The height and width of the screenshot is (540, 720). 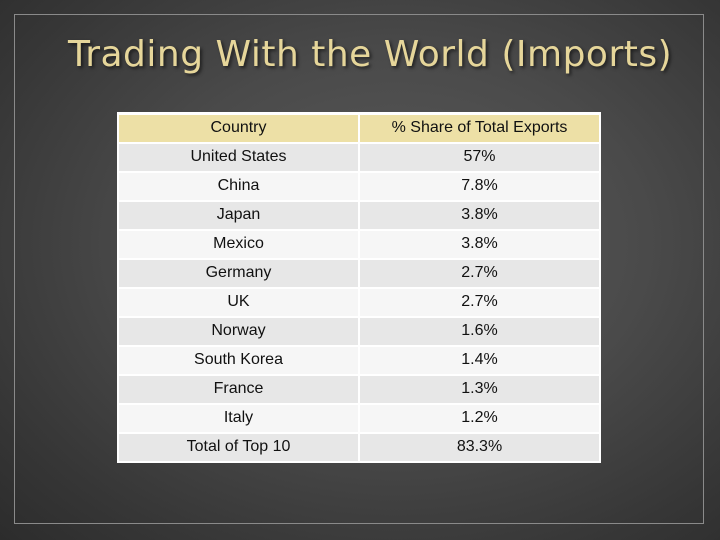 I want to click on table-row: Norway 1.6%, so click(x=359, y=331).